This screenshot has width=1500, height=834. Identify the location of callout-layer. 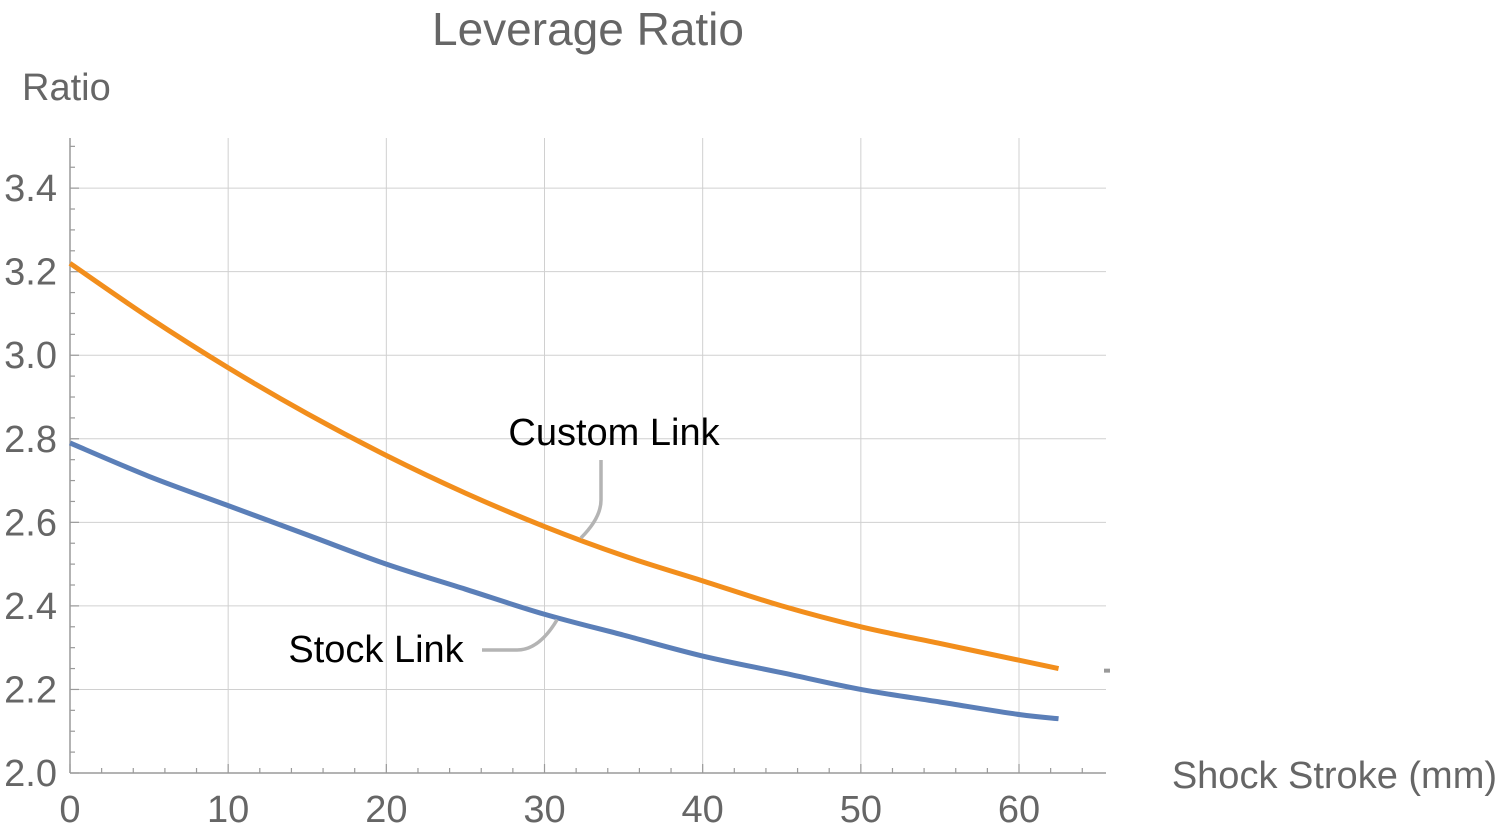
(542, 556).